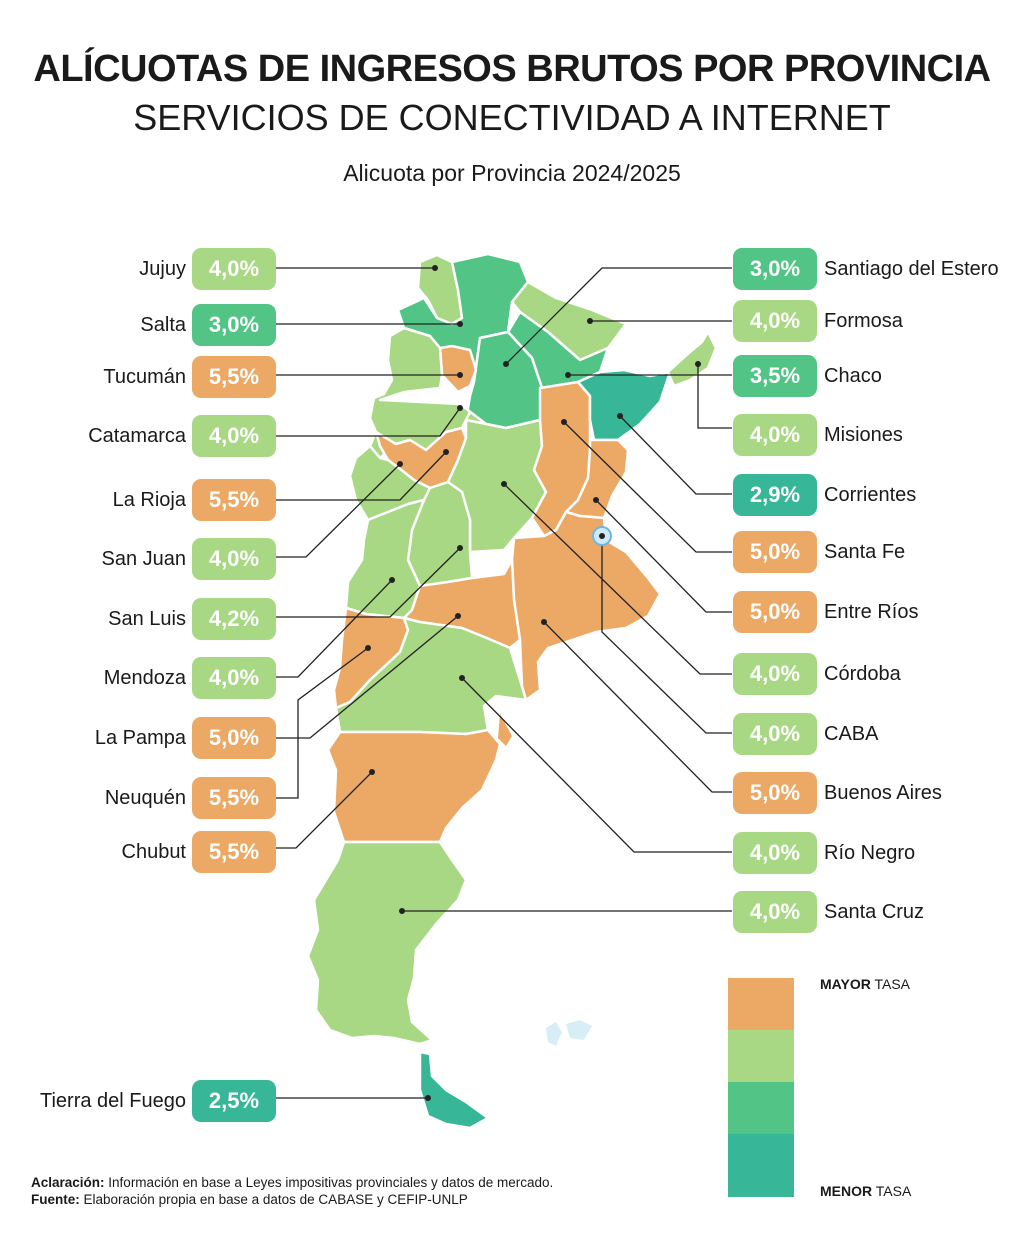 The width and height of the screenshot is (1024, 1253). Describe the element at coordinates (663, 556) in the screenshot. I see `leader-line-entre-rios` at that location.